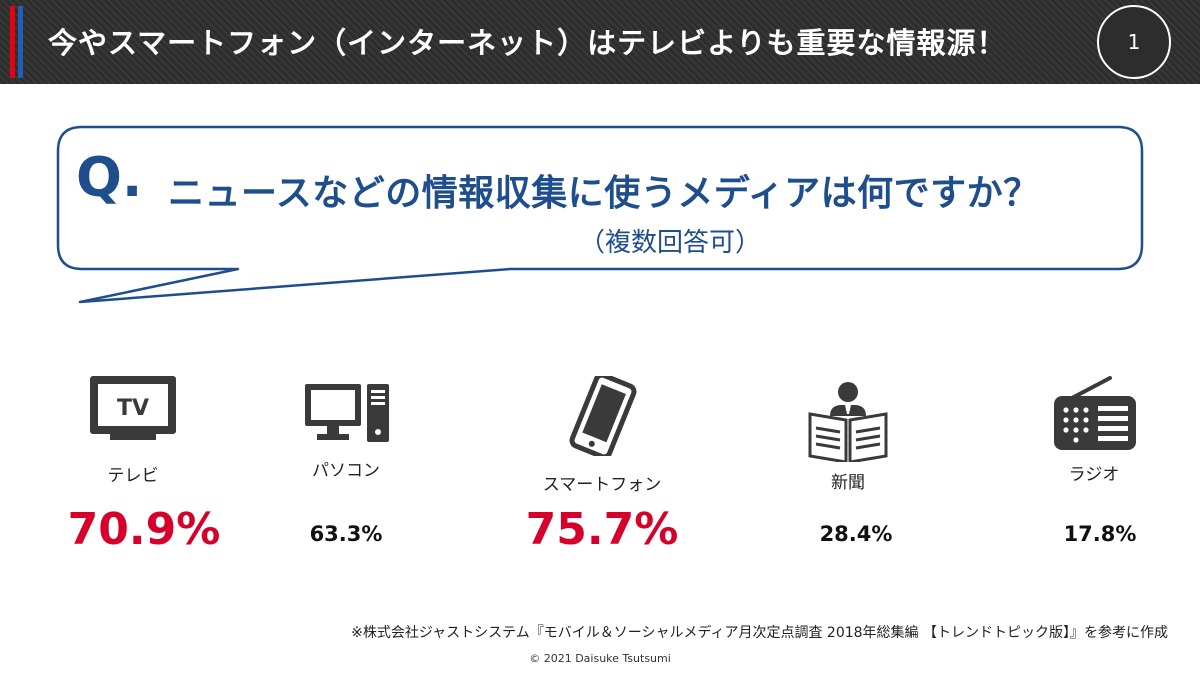  What do you see at coordinates (848, 483) in the screenshot?
I see `media-label-newspaper: 新聞` at bounding box center [848, 483].